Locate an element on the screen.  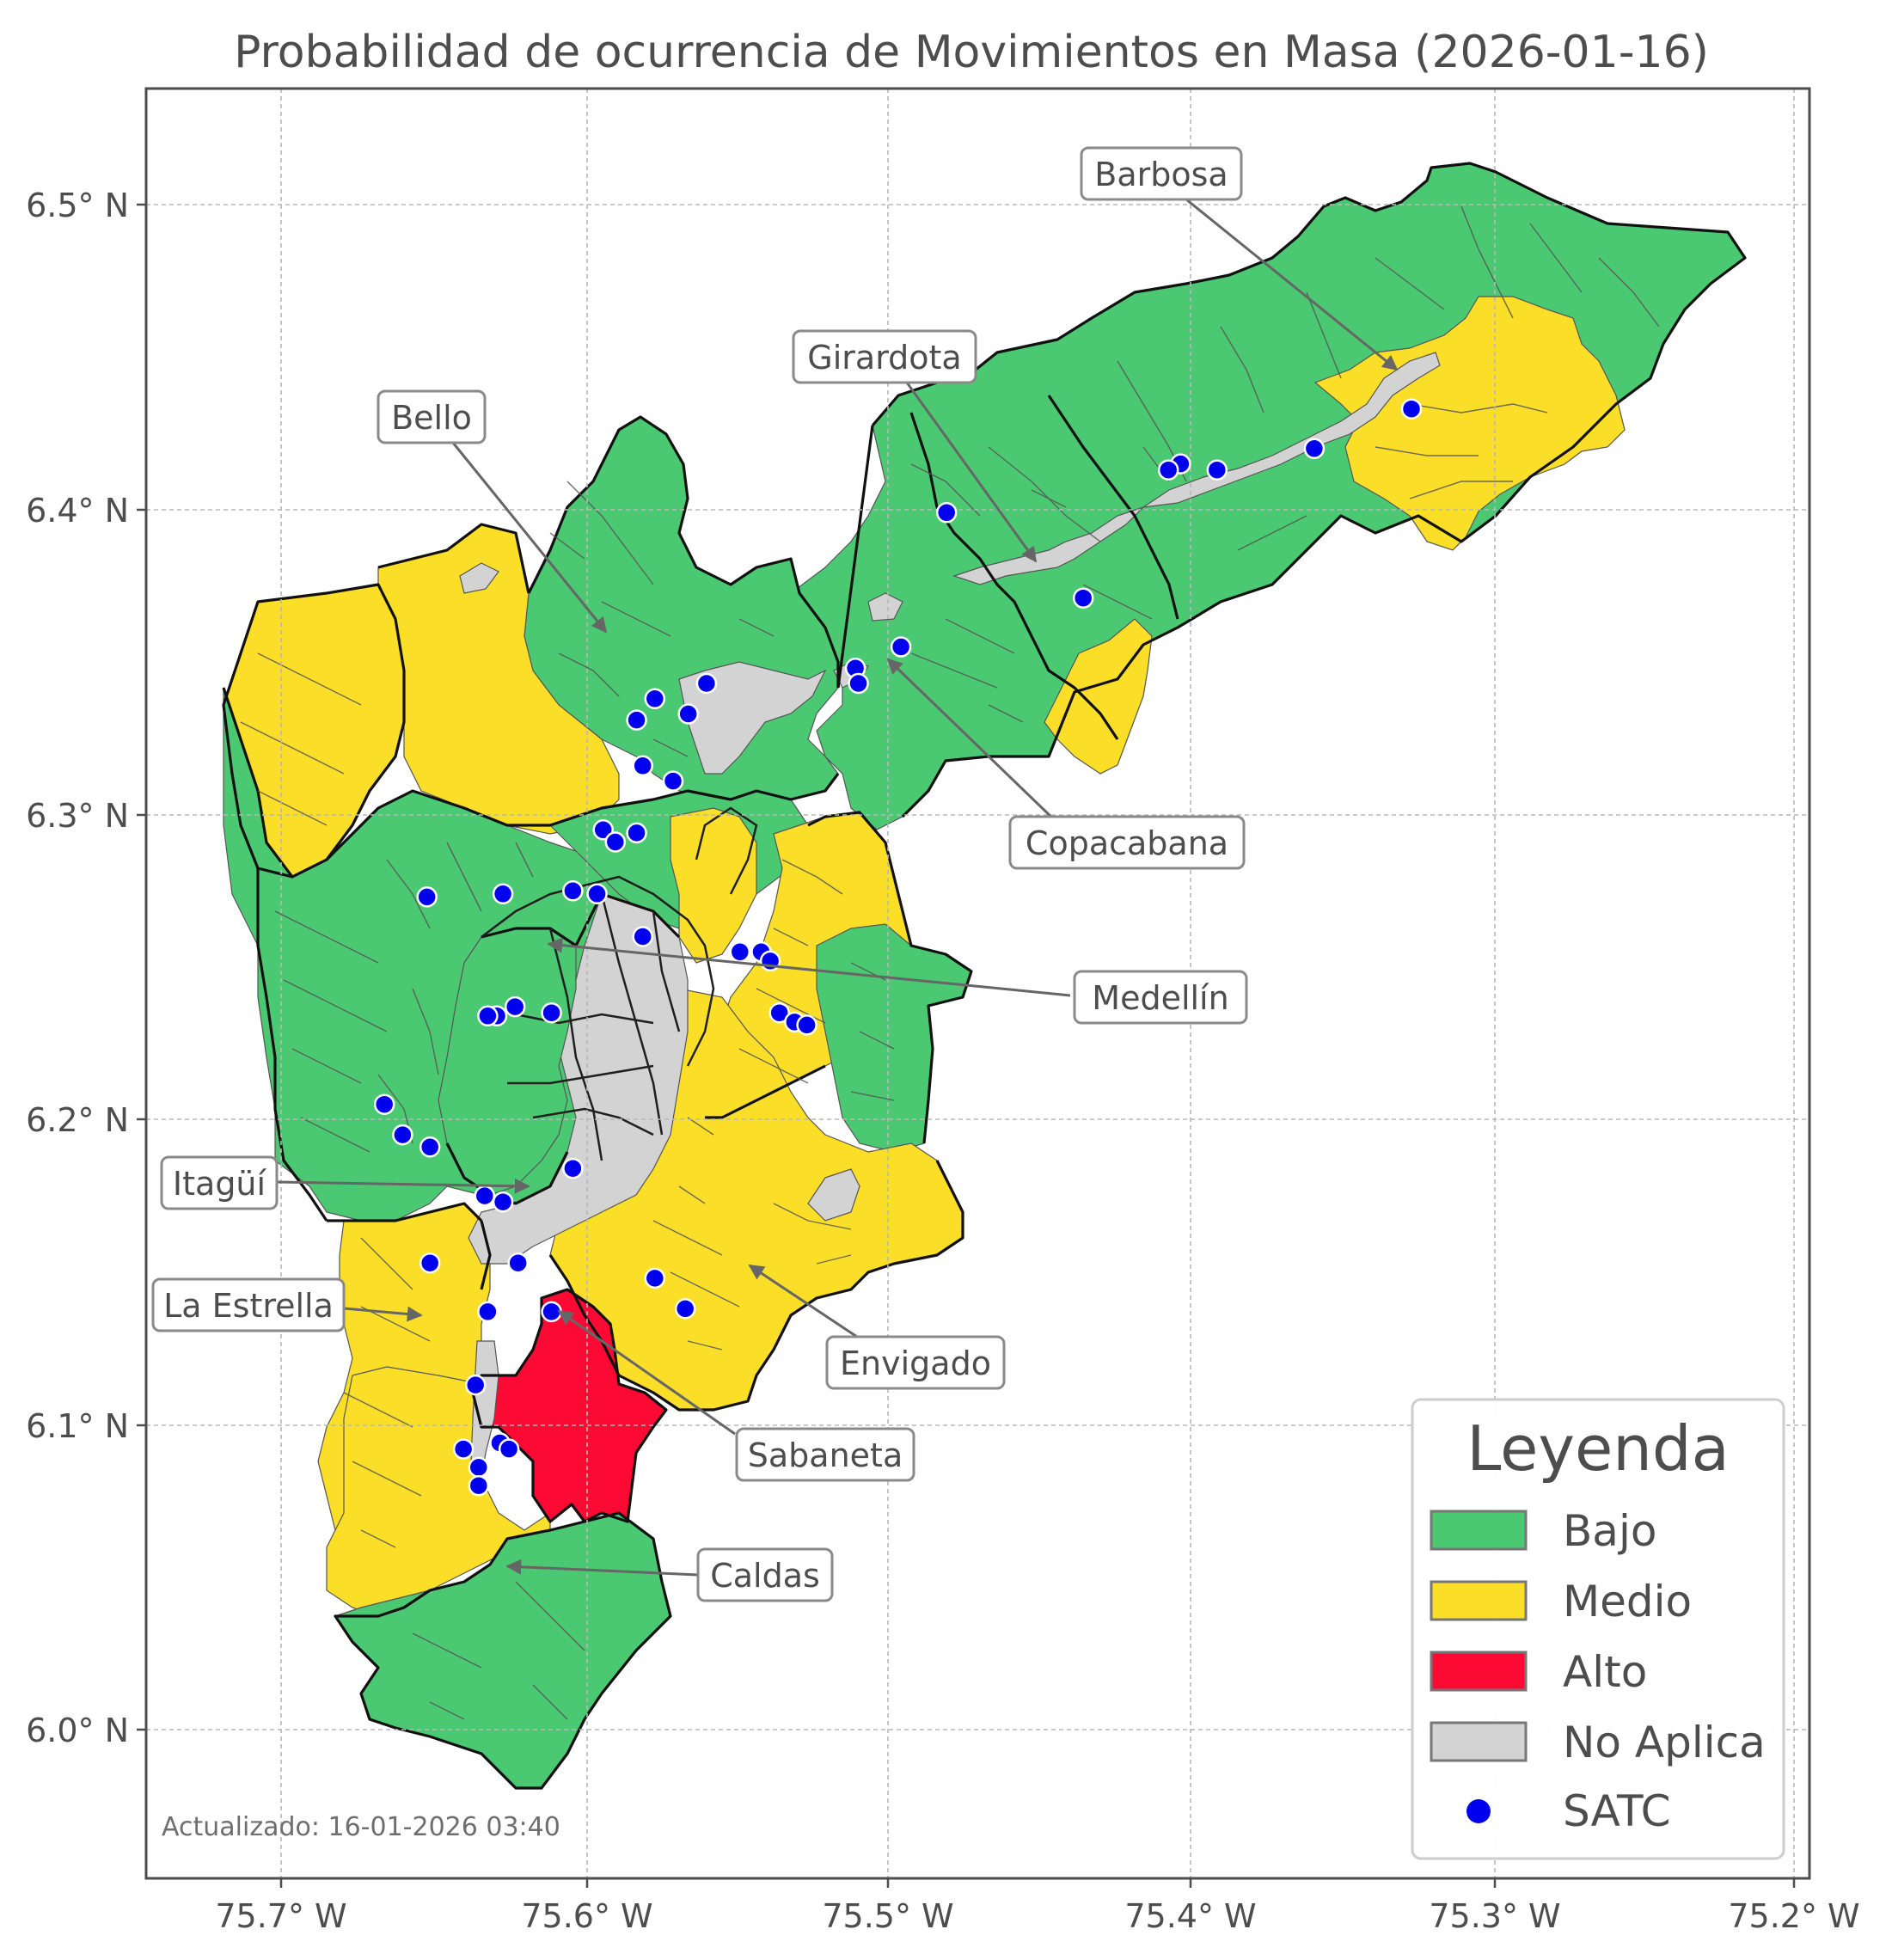
label-barbosa: Barbosa is located at coordinates (1161, 173).